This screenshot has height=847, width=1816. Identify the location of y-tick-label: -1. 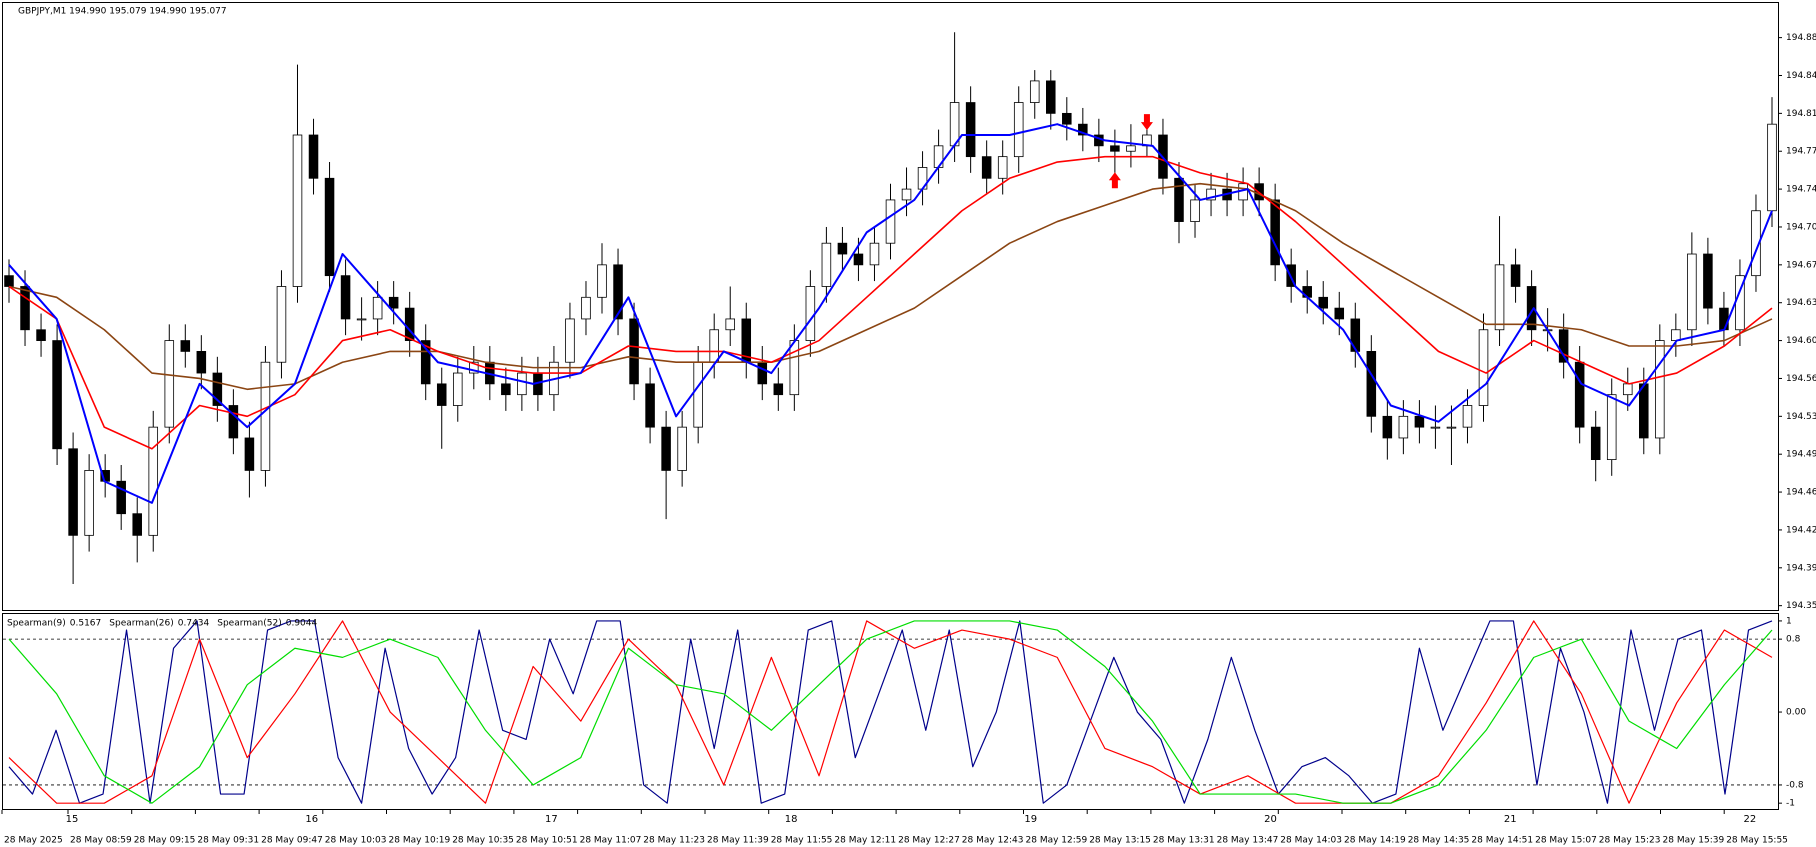
(1790, 804).